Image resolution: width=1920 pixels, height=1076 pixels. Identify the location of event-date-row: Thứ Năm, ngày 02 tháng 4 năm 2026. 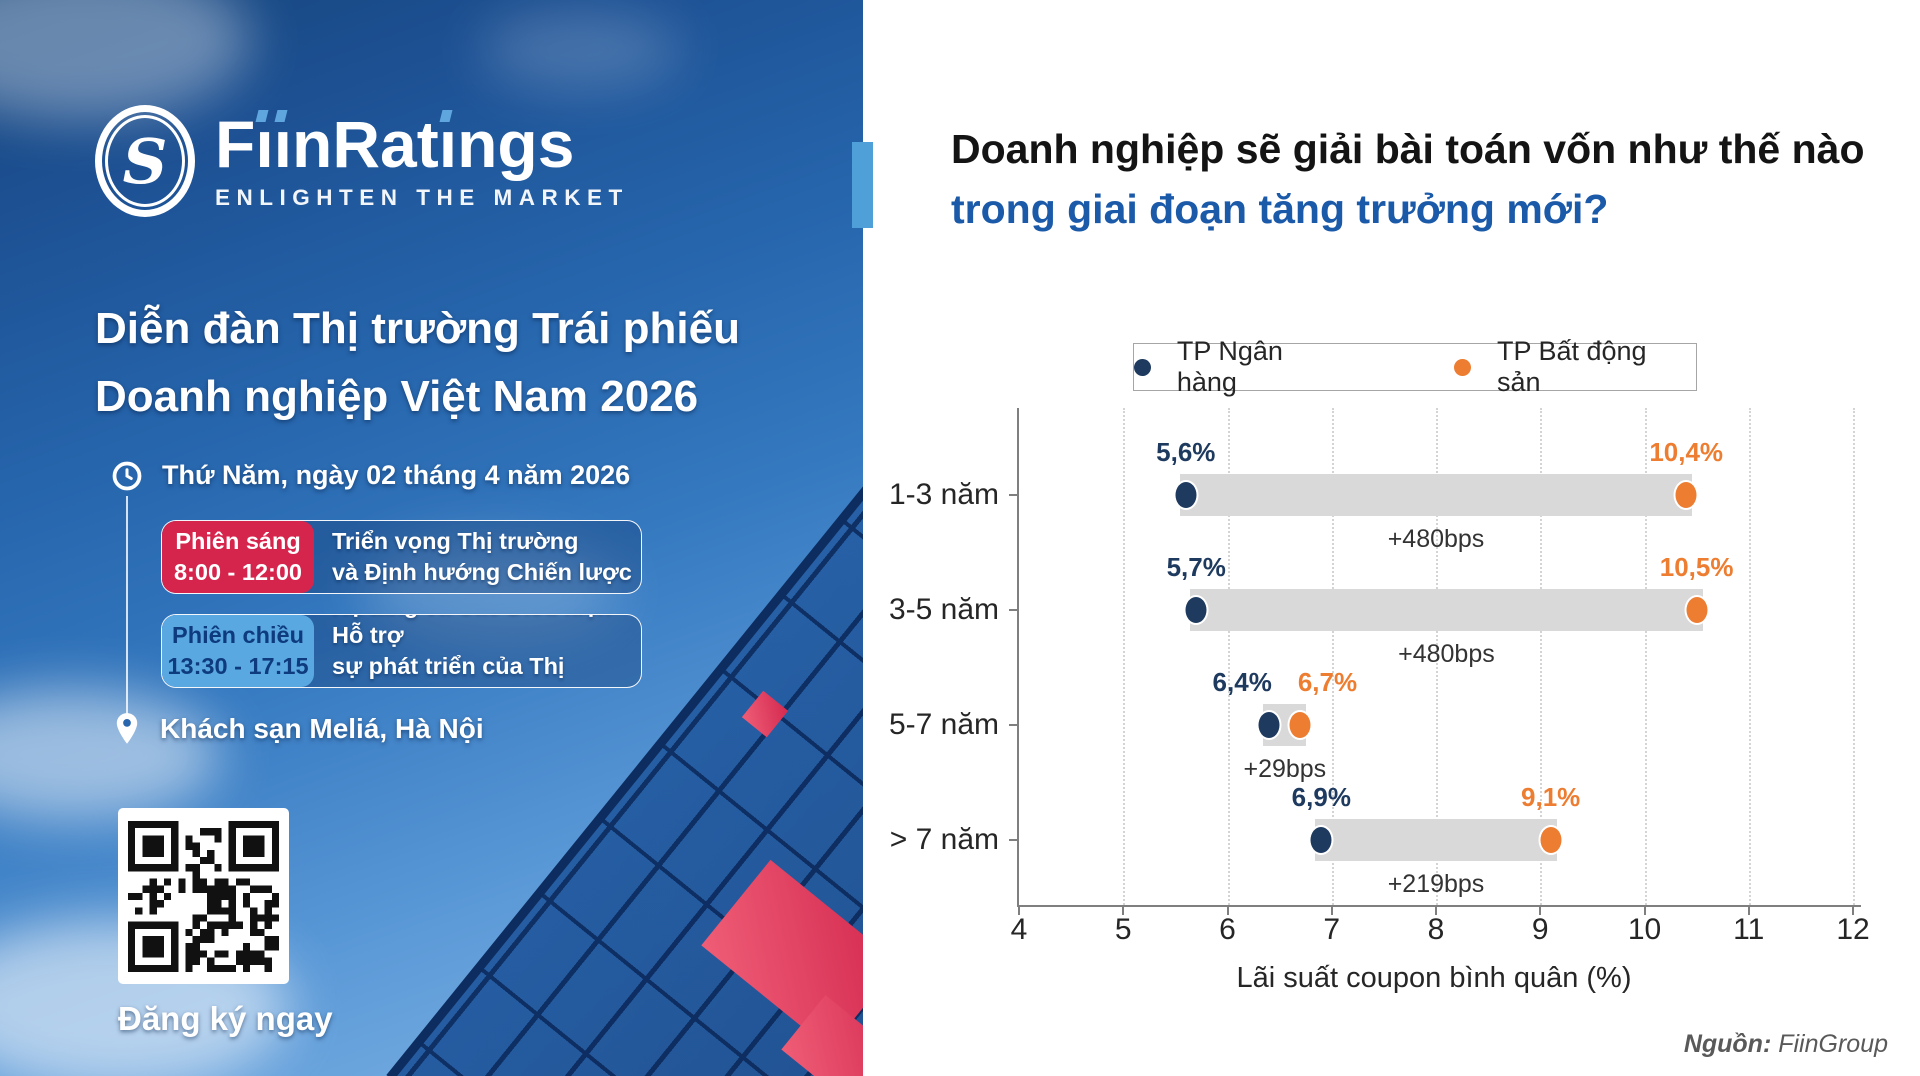
(371, 475).